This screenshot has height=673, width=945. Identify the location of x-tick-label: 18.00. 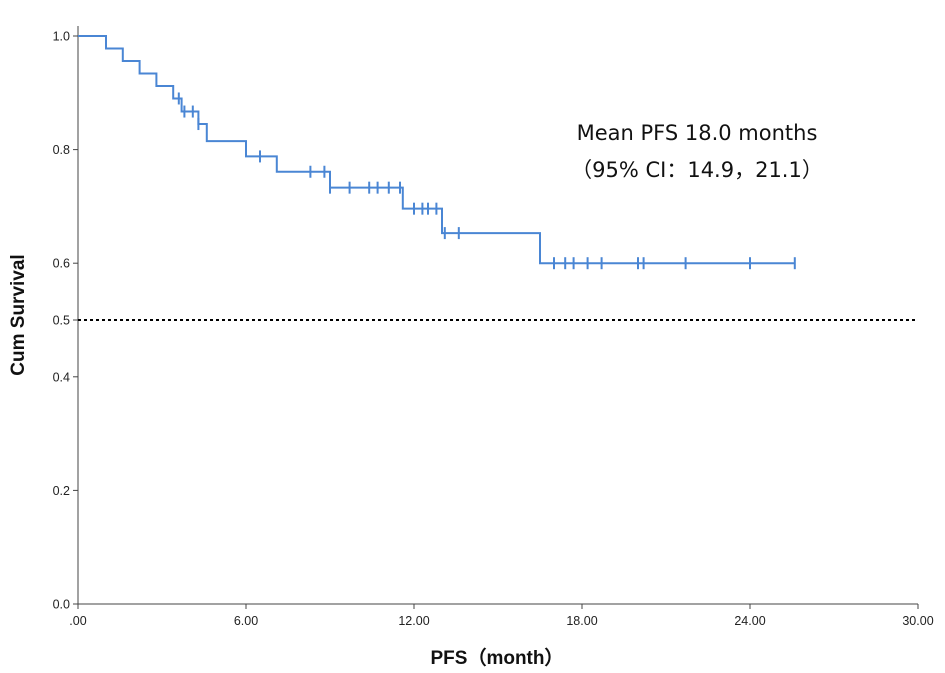
(581, 621).